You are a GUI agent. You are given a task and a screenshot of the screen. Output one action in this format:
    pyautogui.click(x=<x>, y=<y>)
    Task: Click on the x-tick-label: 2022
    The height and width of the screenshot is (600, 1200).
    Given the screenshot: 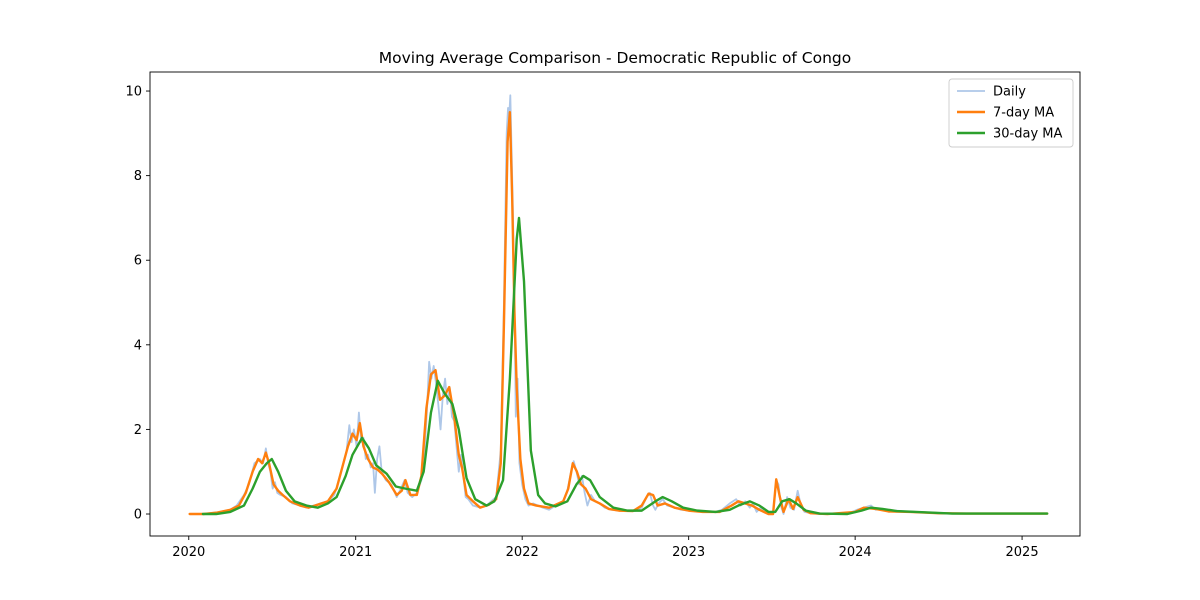 What is the action you would take?
    pyautogui.click(x=522, y=552)
    